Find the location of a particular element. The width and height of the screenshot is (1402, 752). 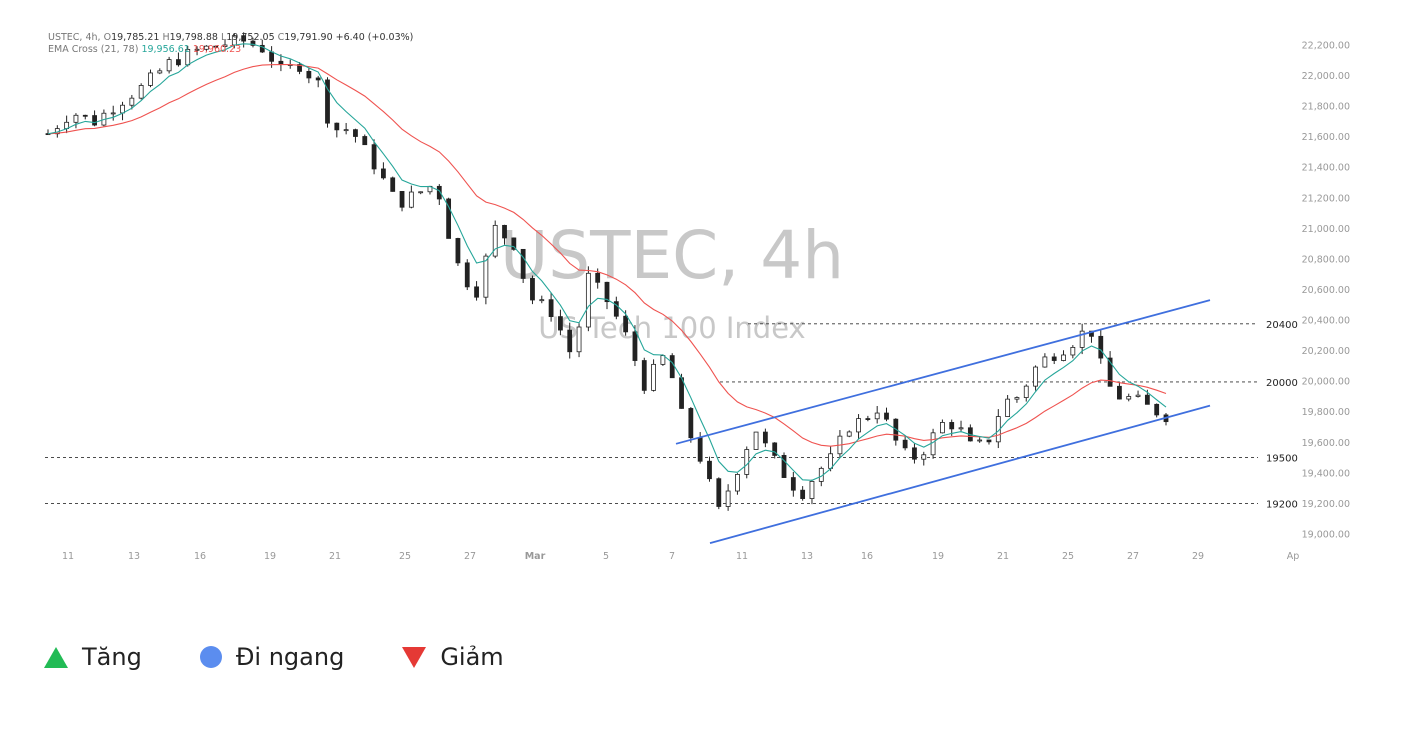

x-tick-label: 21 is located at coordinates (1003, 556).